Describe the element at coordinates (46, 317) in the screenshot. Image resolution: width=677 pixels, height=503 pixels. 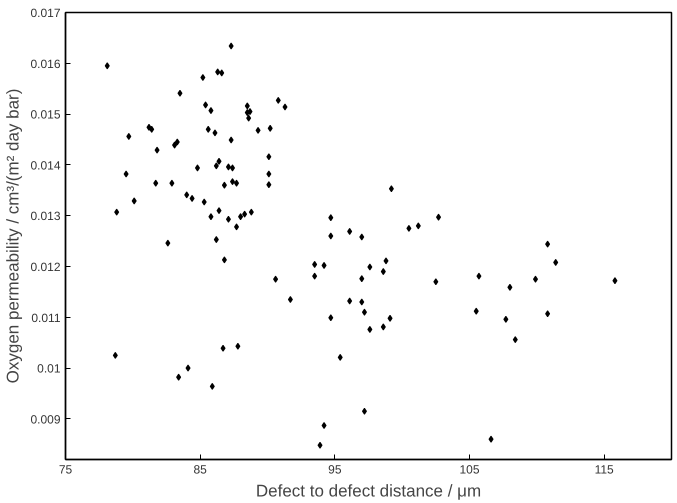
I see `y-tick-label: 0.011` at that location.